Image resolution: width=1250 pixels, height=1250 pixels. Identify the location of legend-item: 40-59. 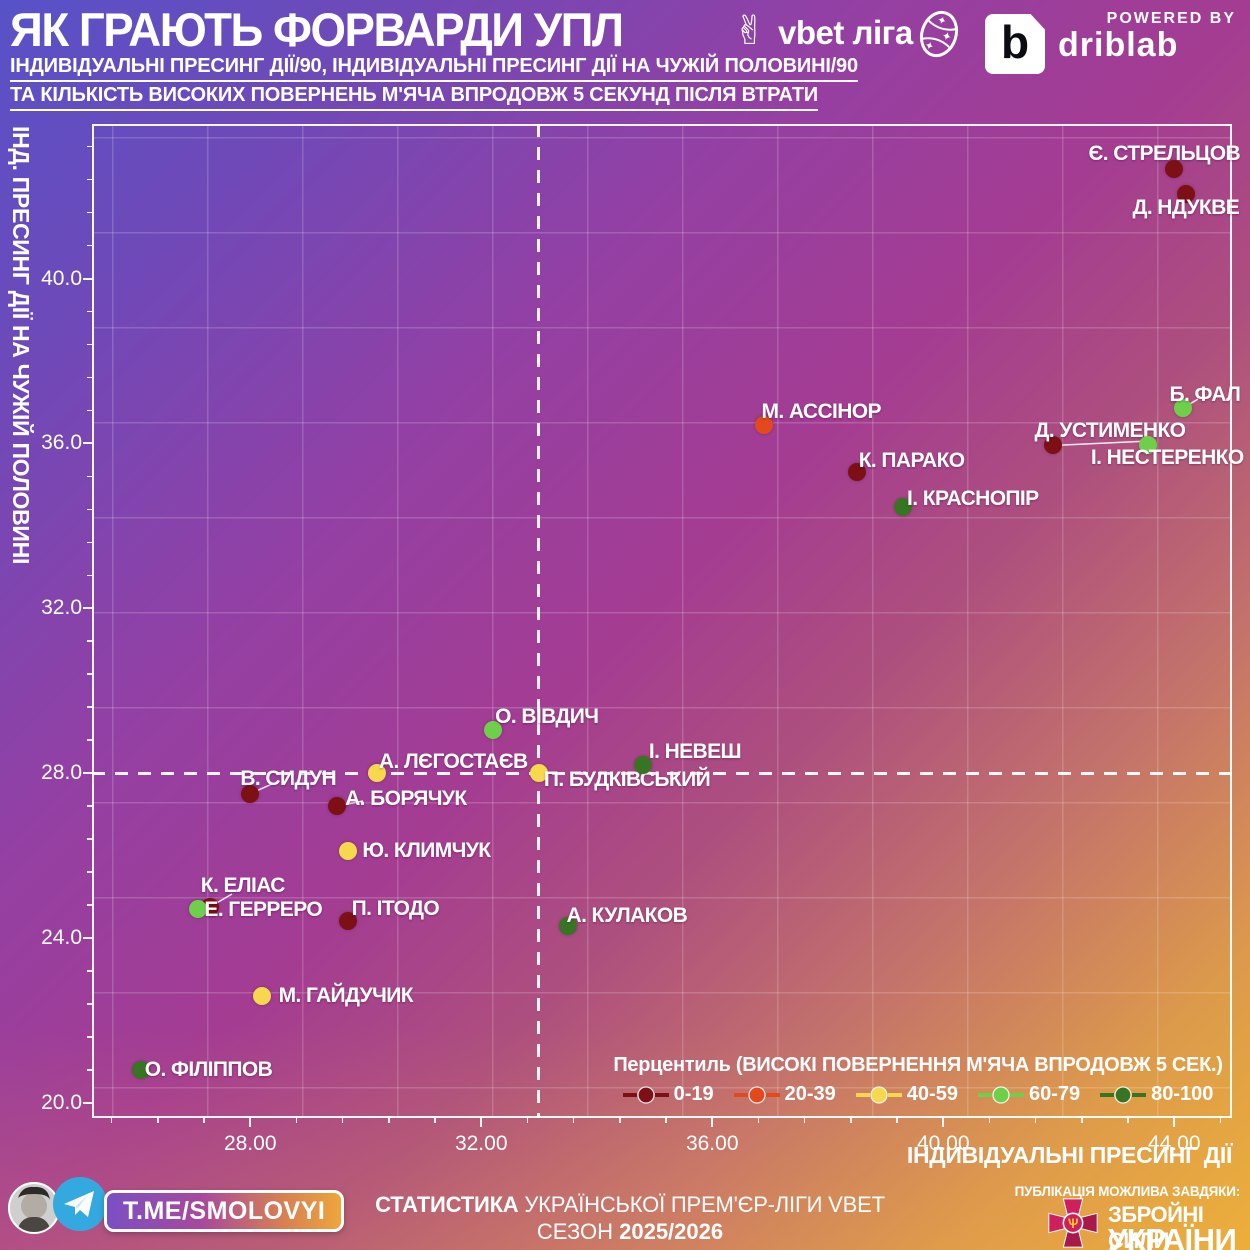
(906, 1094).